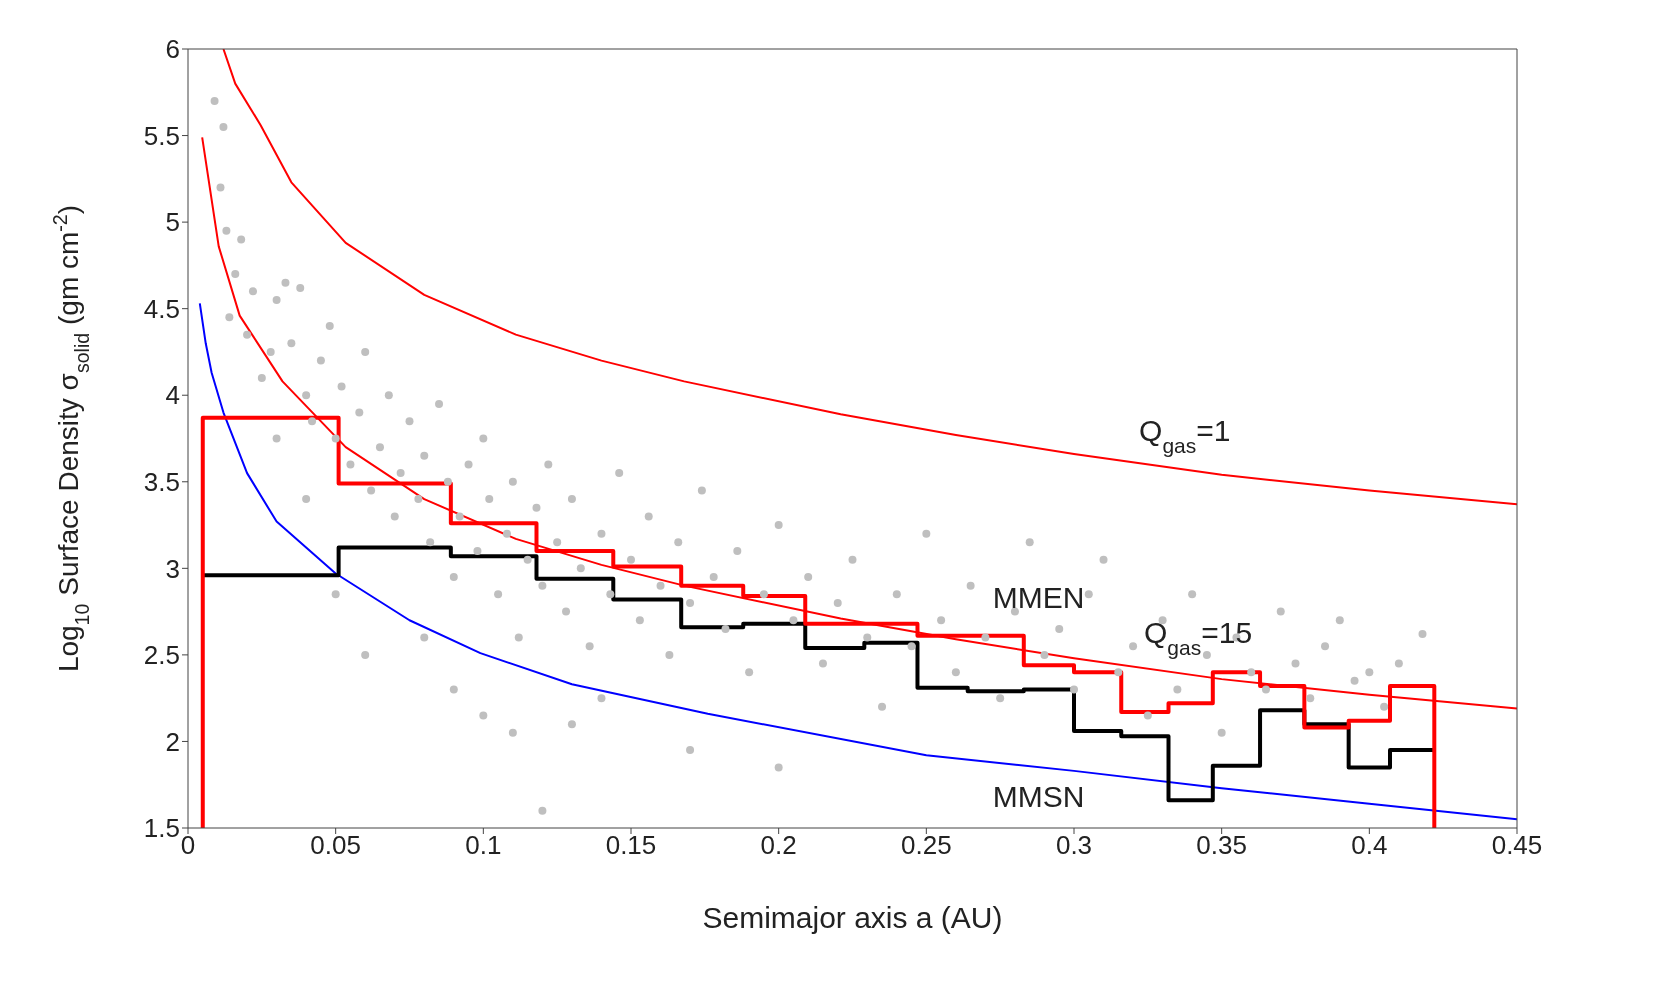  I want to click on x-tick-label: 0.3, so click(1074, 845).